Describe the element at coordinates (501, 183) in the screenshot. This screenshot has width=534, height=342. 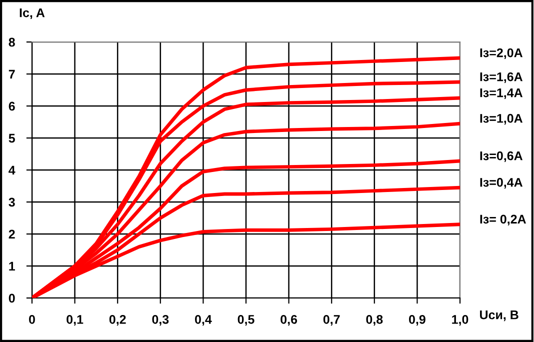
I see `series-label: Iз=0,4A` at that location.